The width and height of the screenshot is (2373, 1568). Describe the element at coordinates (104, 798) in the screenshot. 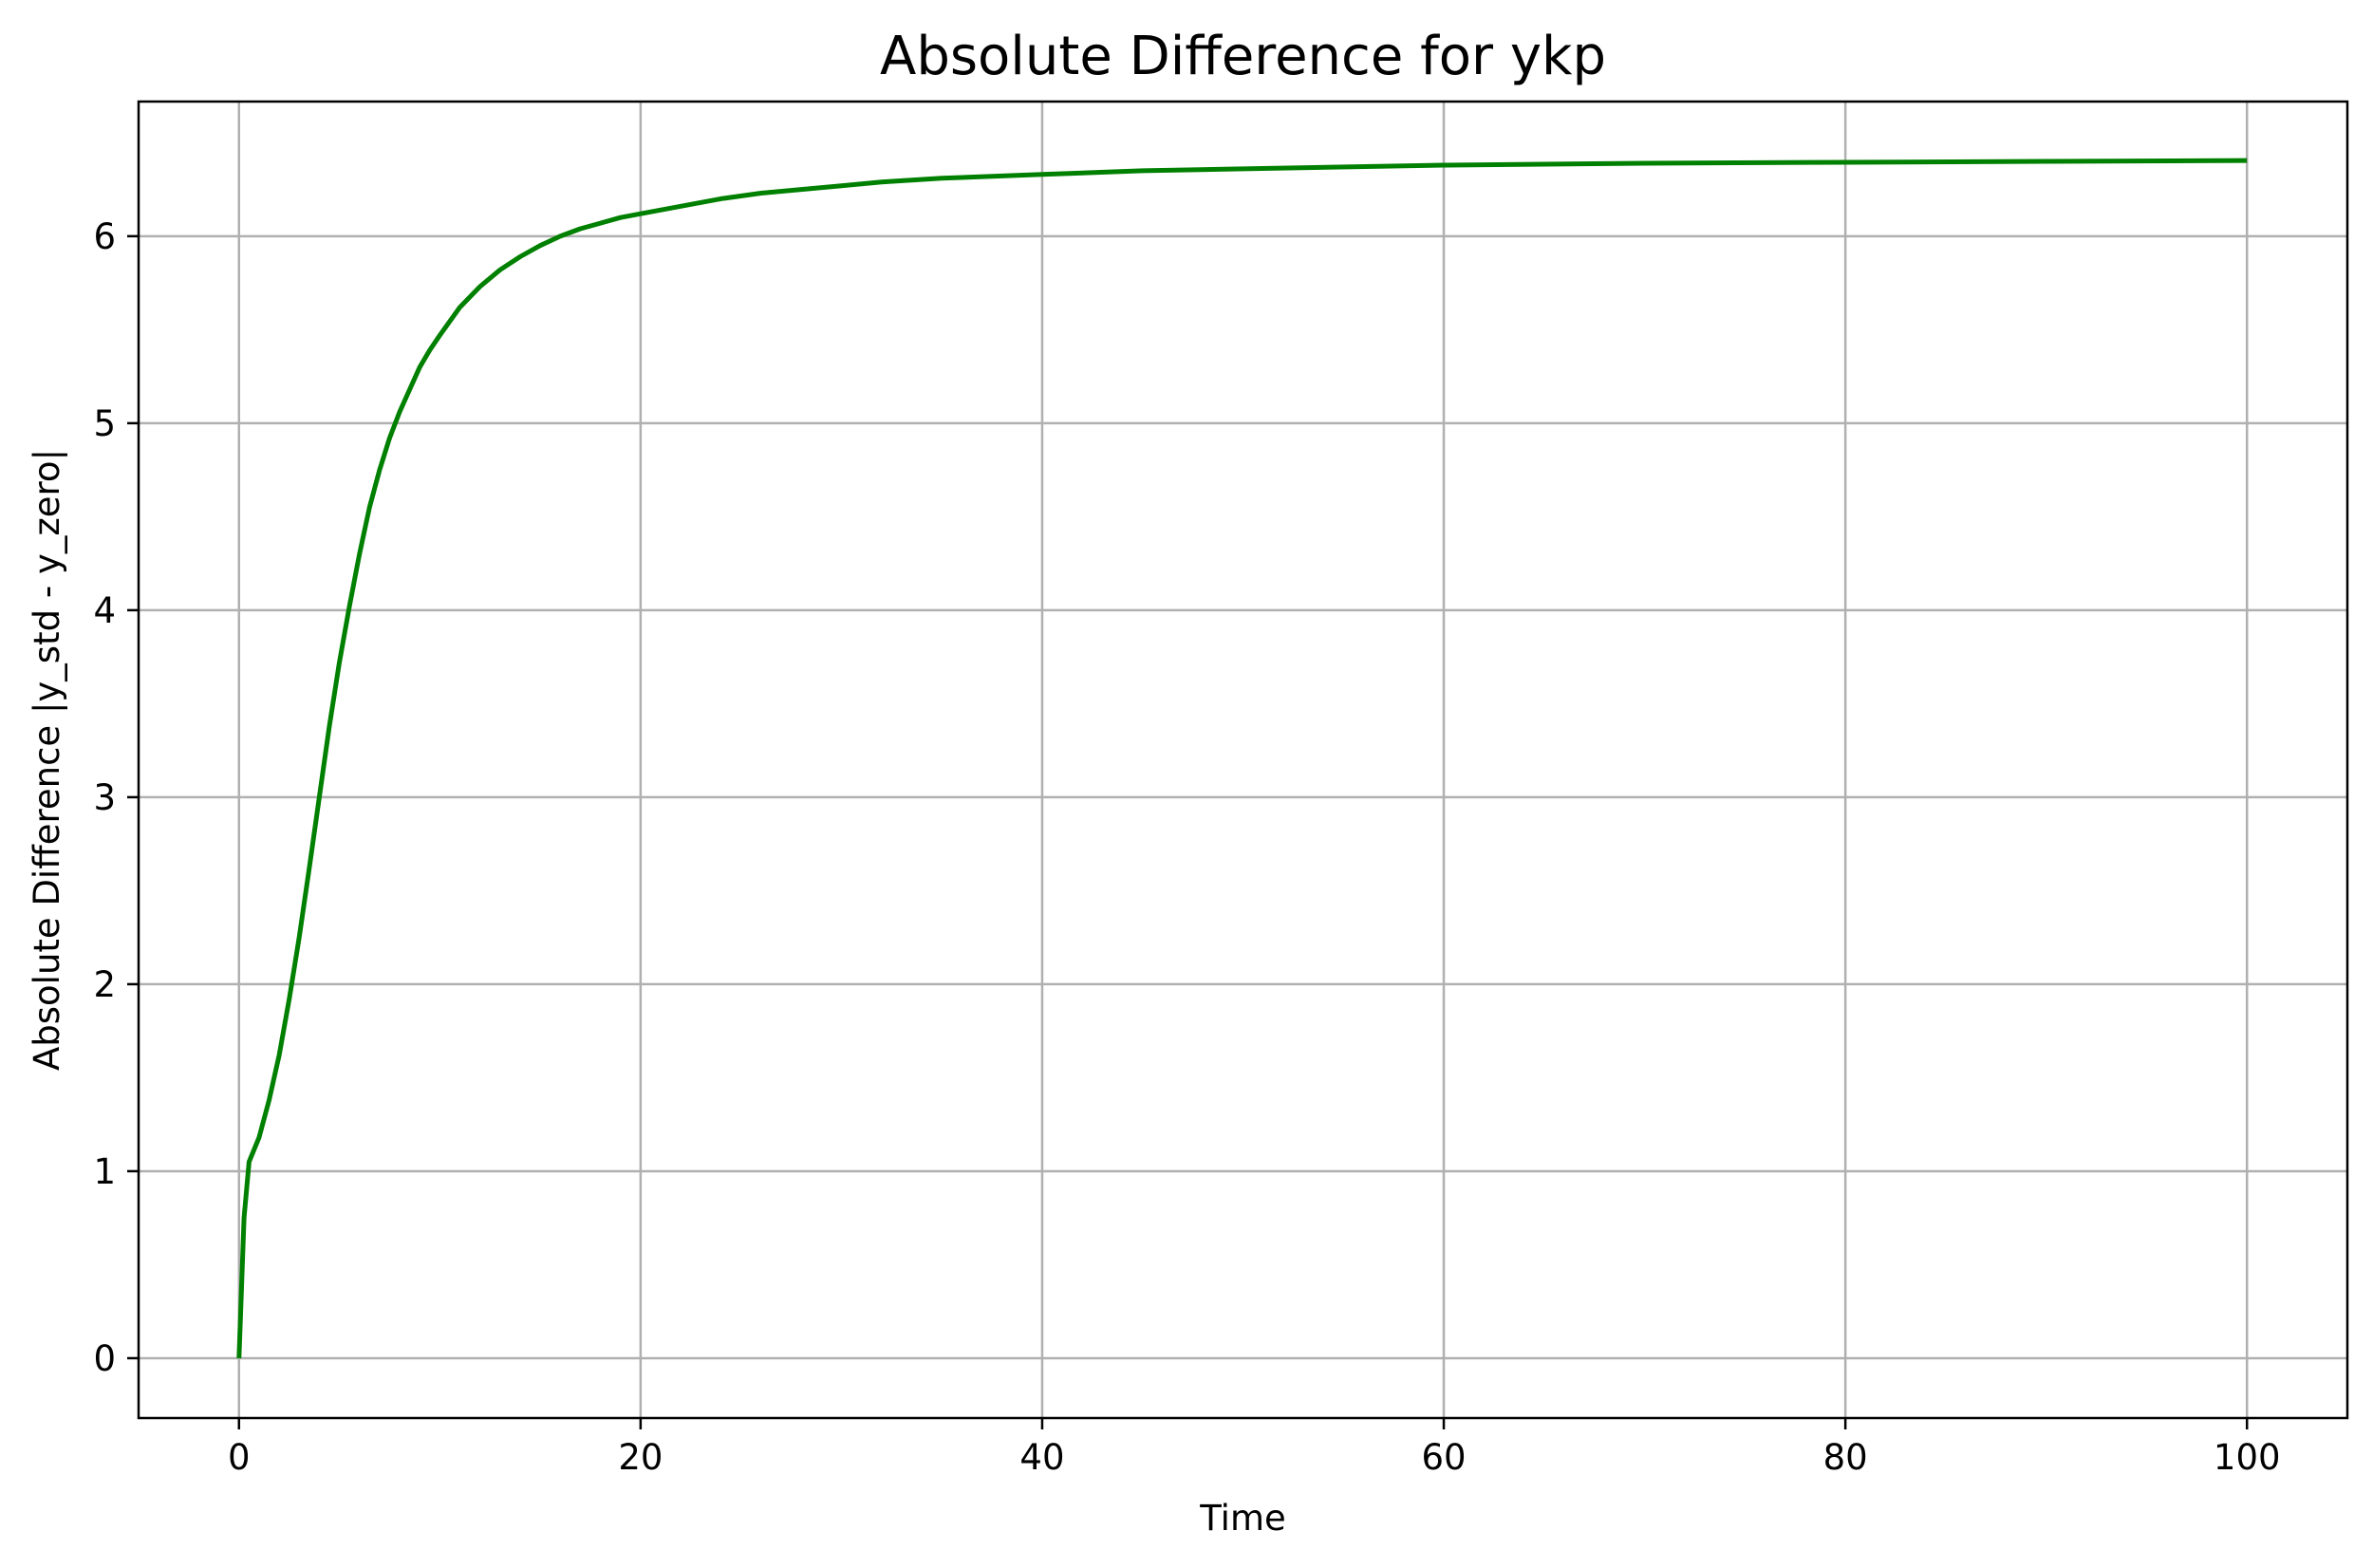

I see `y-tick-label: 3` at that location.